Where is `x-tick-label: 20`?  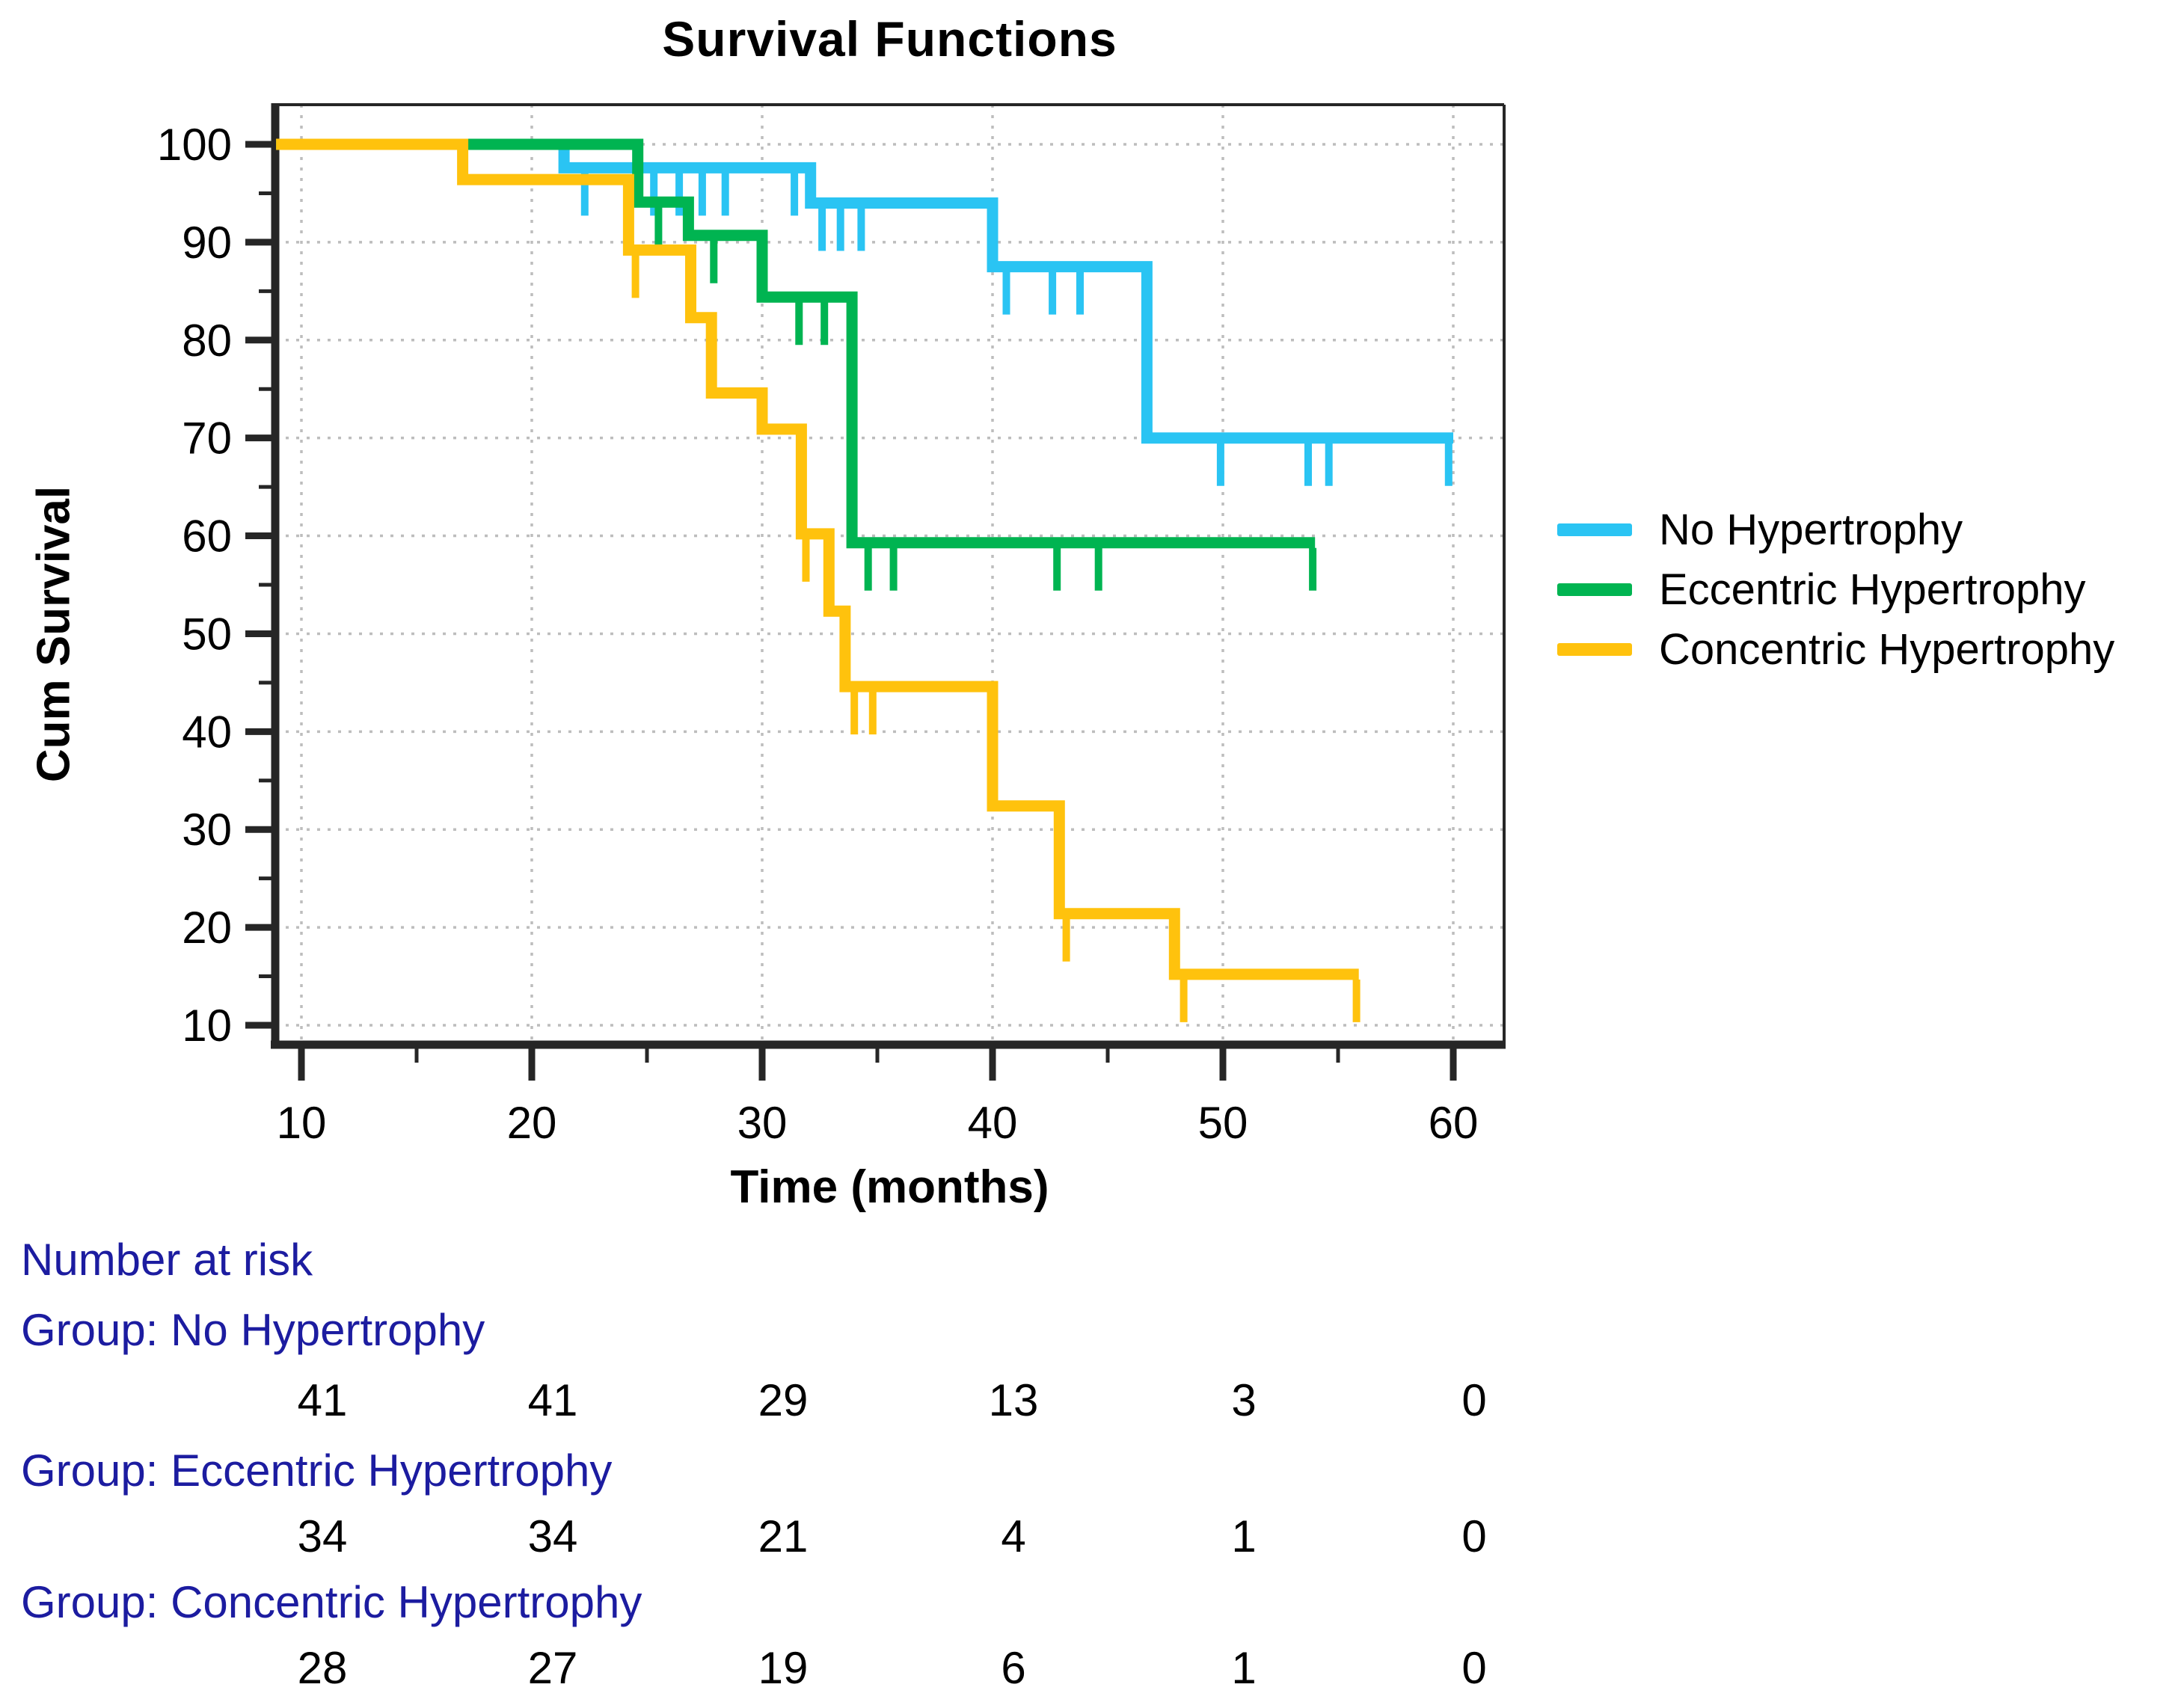 x-tick-label: 20 is located at coordinates (532, 1123).